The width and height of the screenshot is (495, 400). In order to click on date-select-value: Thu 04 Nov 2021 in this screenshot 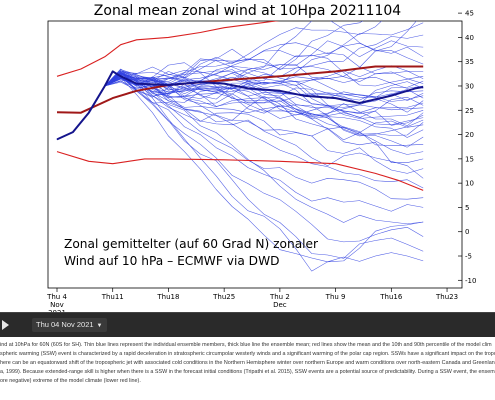, I will do `click(65, 324)`.